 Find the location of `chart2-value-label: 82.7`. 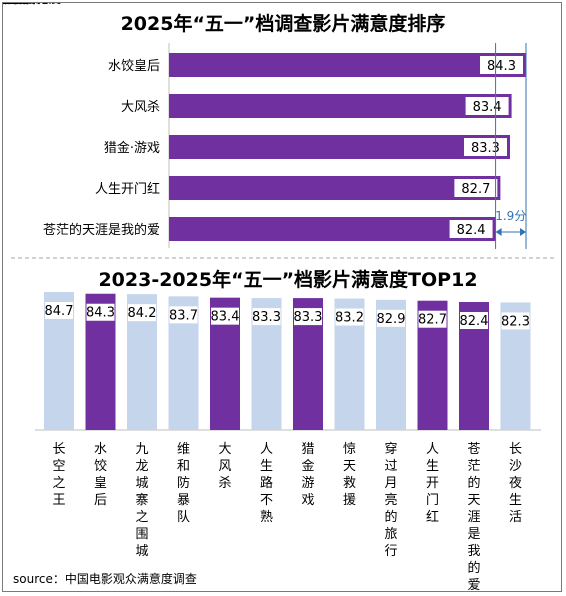

chart2-value-label: 82.7 is located at coordinates (432, 320).